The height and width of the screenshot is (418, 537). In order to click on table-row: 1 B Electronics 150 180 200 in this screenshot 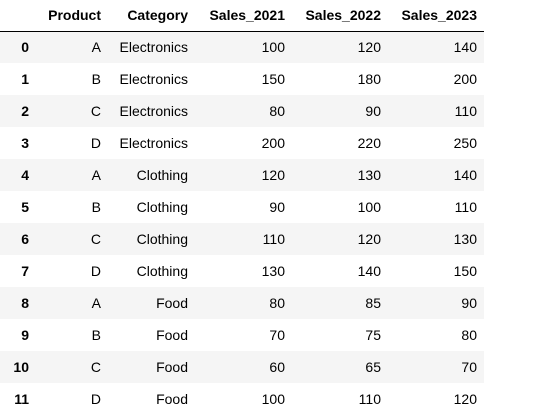, I will do `click(242, 79)`.